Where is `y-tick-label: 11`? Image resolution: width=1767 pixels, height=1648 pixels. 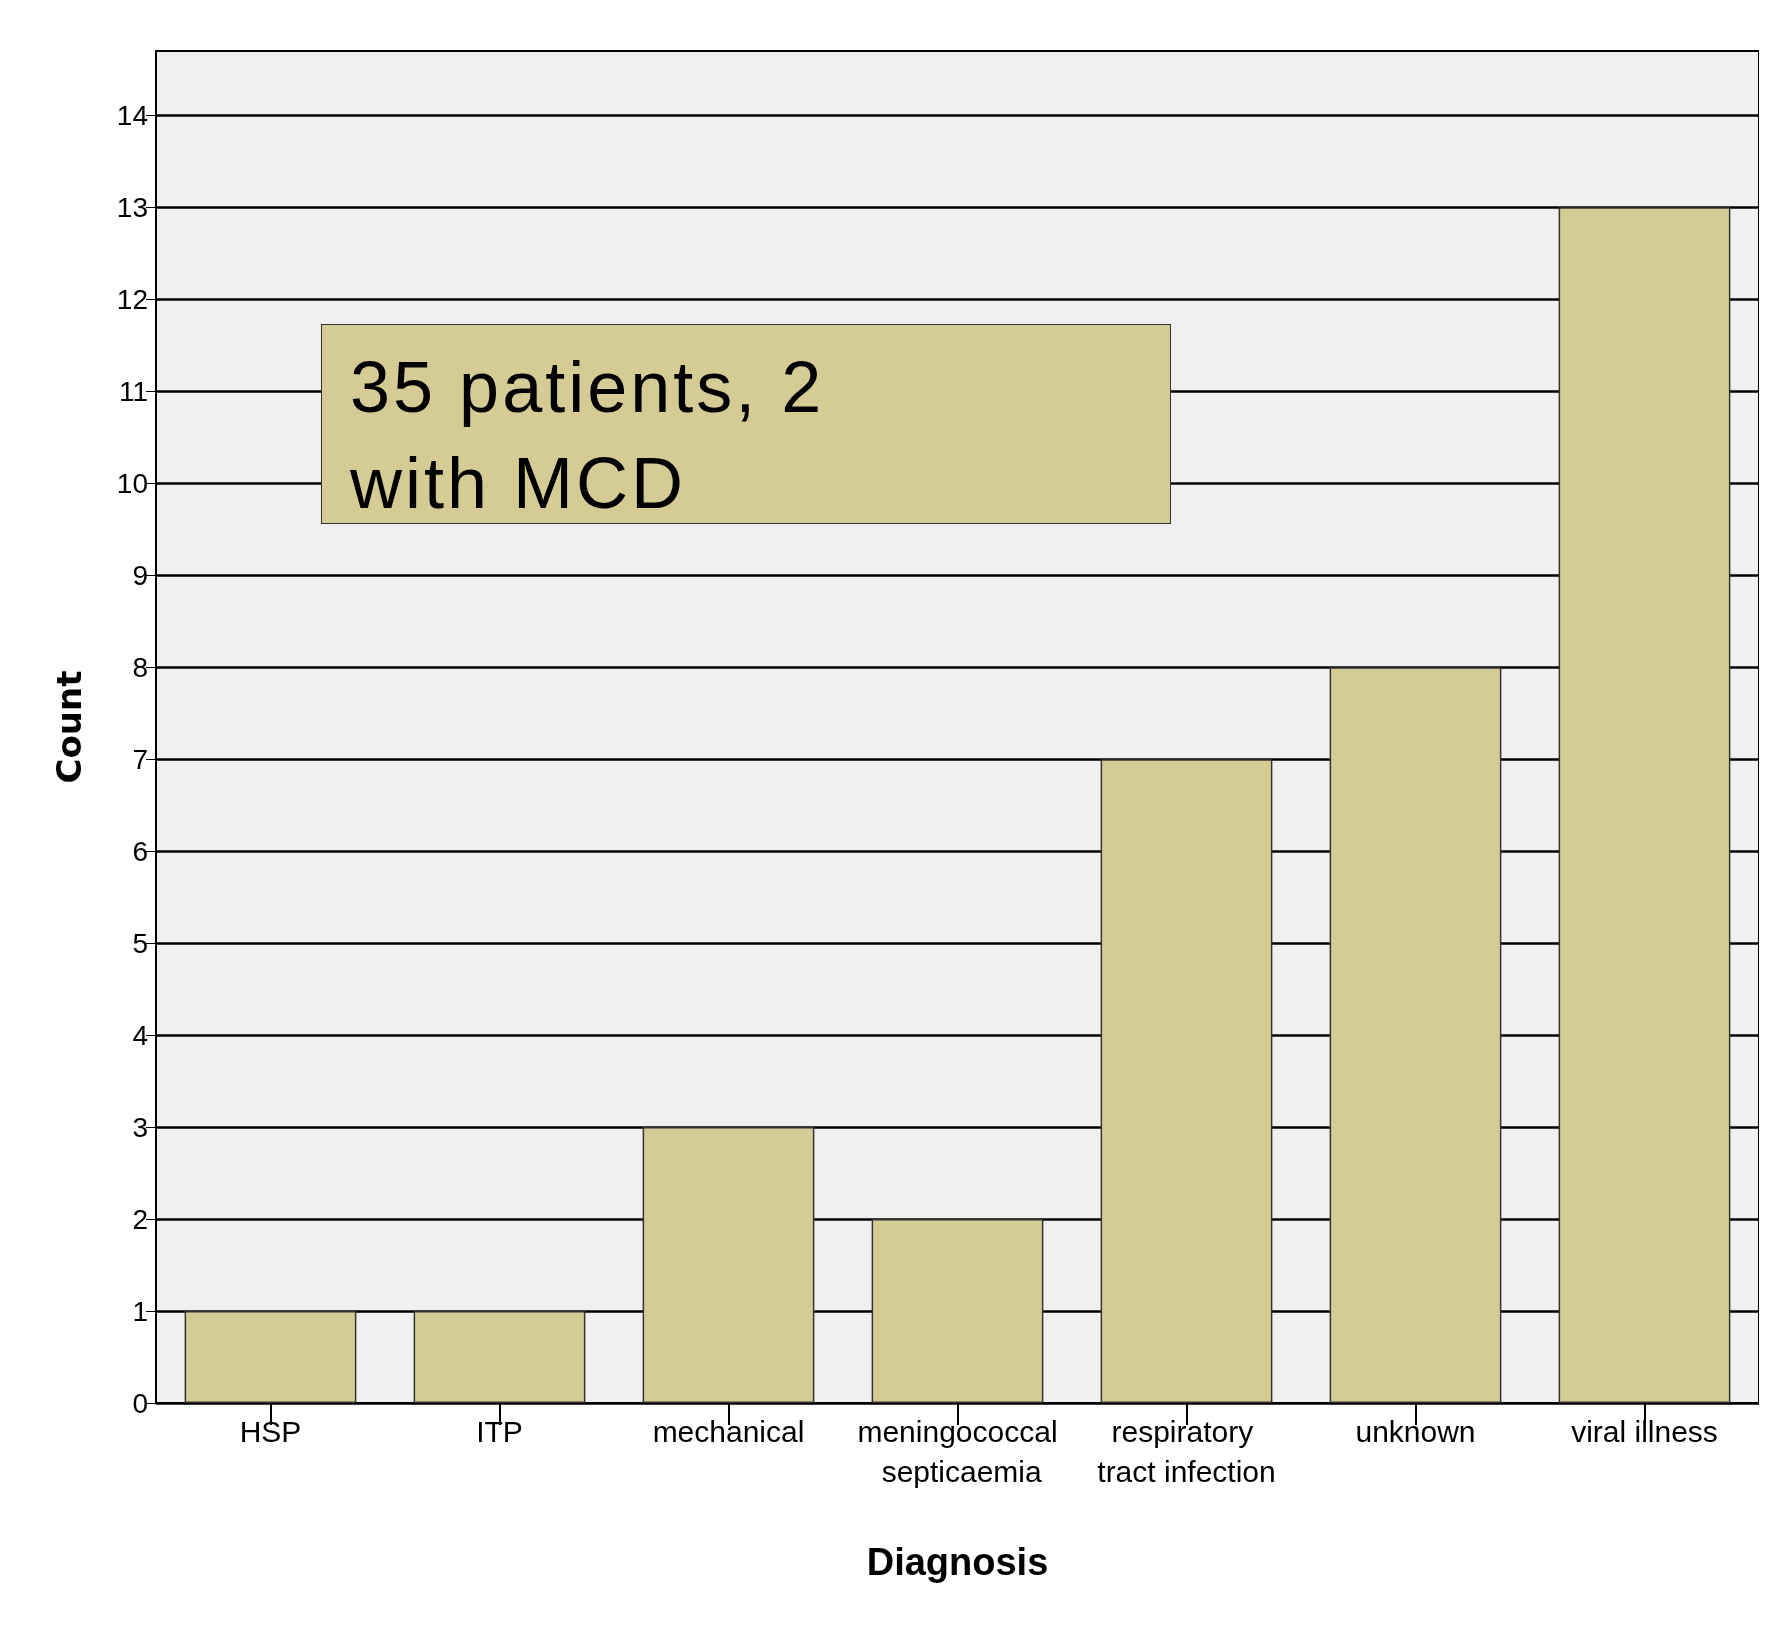
y-tick-label: 11 is located at coordinates (133, 391).